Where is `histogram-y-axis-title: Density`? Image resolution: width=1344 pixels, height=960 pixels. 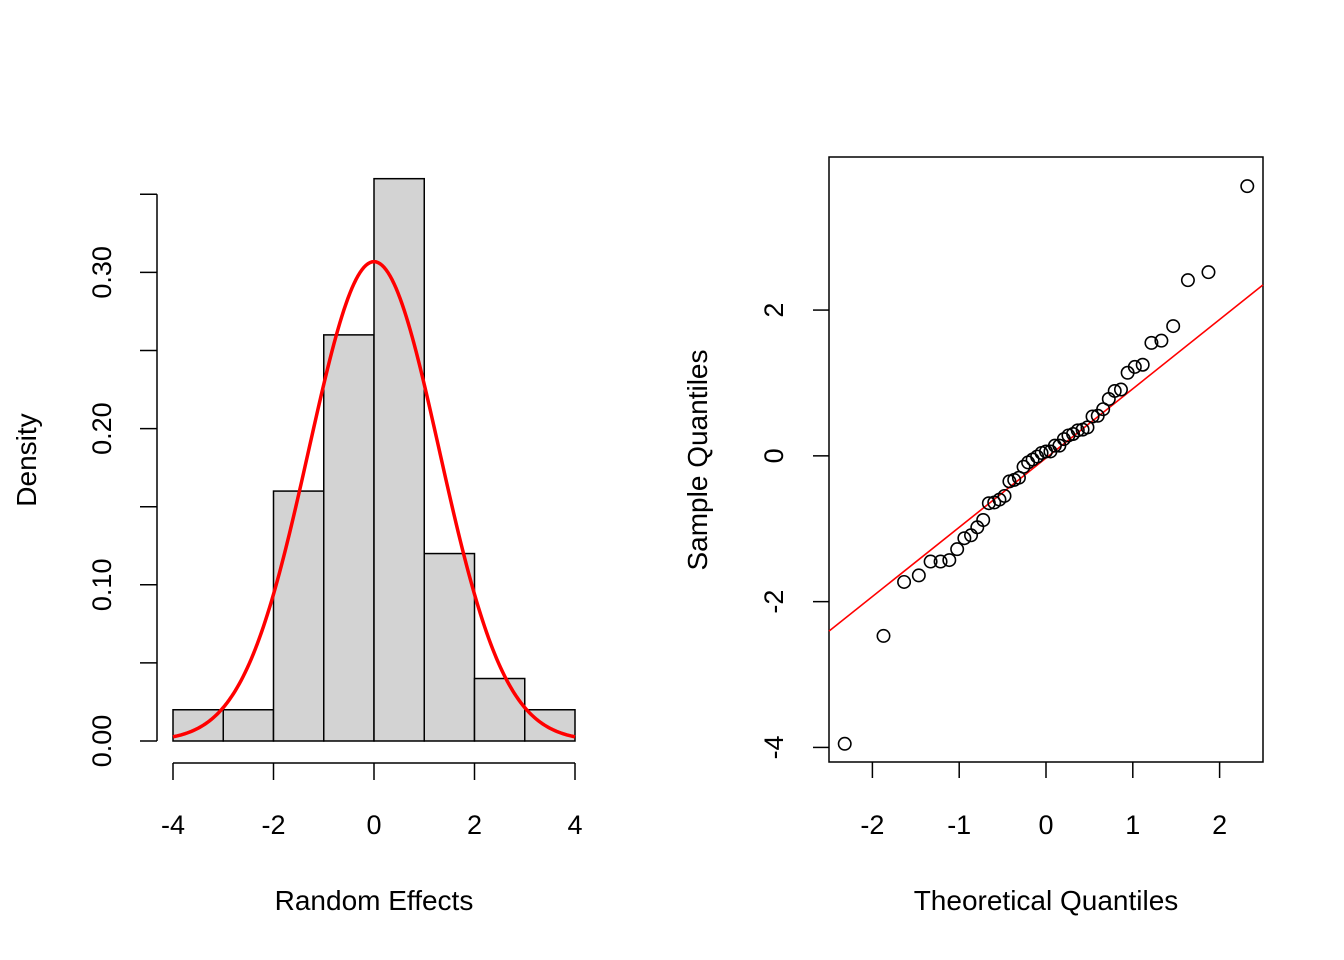
histogram-y-axis-title: Density is located at coordinates (26, 459).